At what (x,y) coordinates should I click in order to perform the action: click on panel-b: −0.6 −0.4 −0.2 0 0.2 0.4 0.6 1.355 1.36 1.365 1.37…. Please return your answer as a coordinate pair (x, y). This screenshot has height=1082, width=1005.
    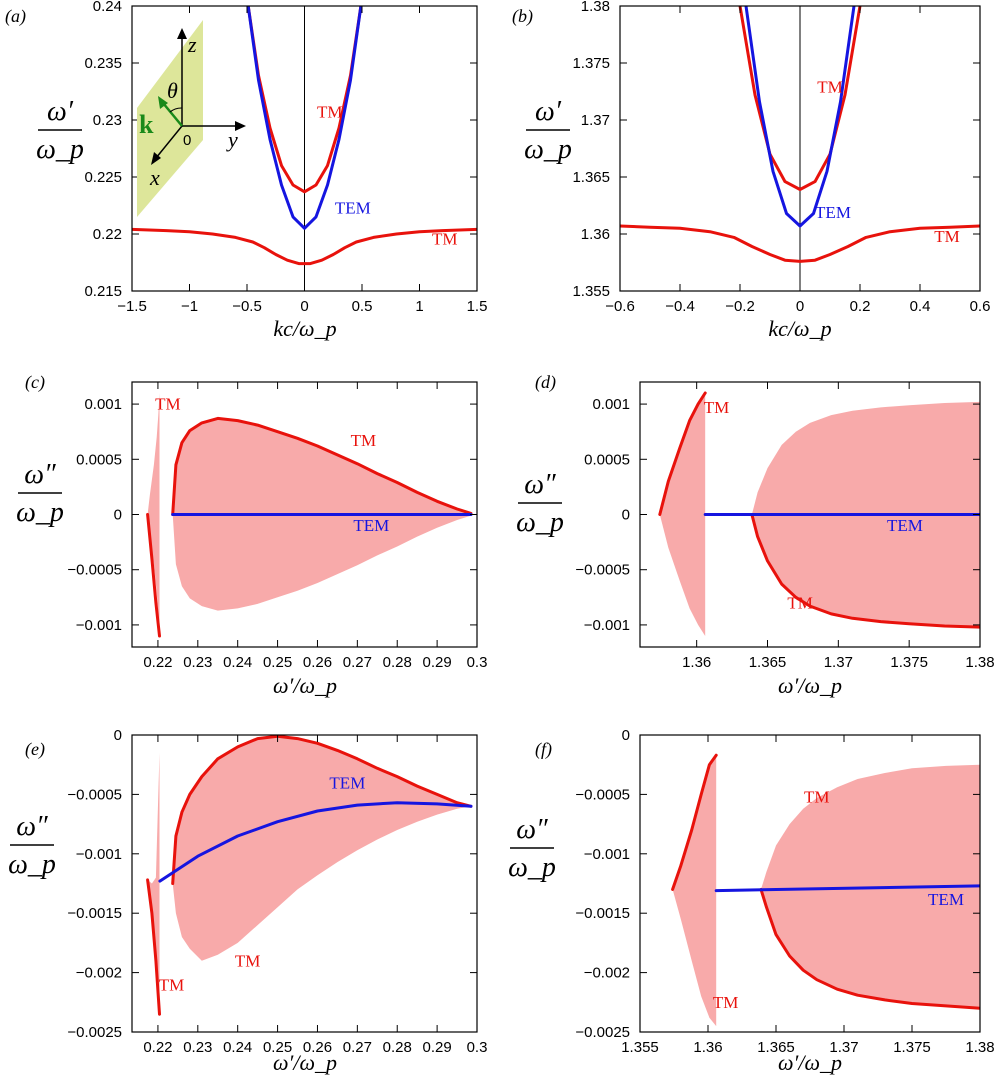
    Looking at the image, I should click on (751, 170).